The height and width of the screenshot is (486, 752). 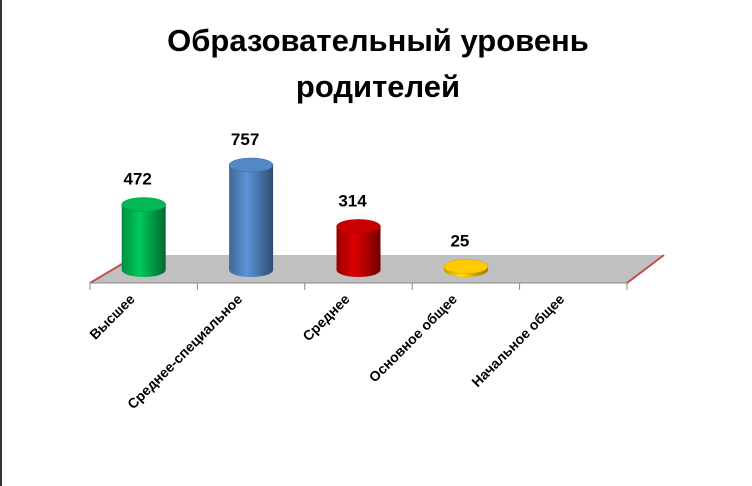 What do you see at coordinates (413, 338) in the screenshot?
I see `x-tick-label: Основное общее` at bounding box center [413, 338].